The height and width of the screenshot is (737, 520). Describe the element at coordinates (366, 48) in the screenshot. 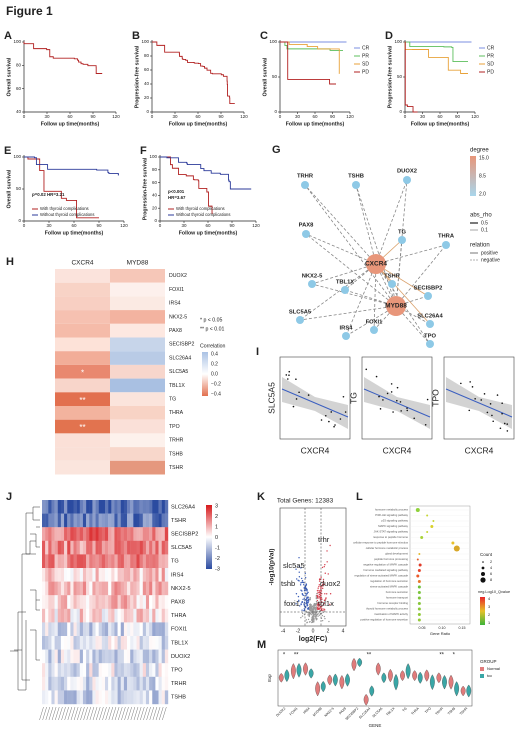

I see `legend-label: CR` at that location.